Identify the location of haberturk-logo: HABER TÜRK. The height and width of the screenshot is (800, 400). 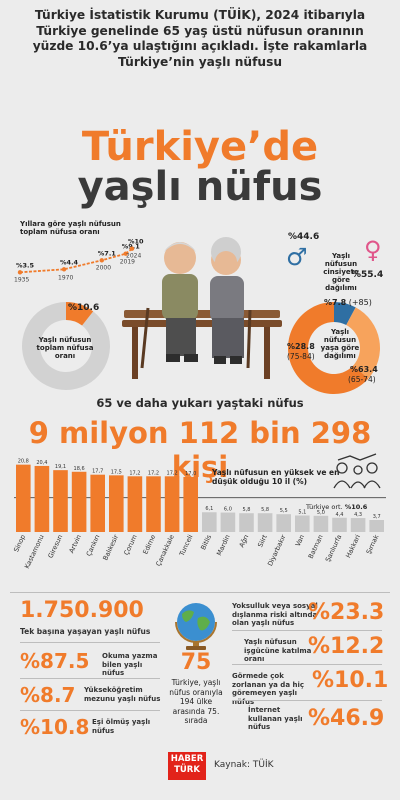
(187, 766).